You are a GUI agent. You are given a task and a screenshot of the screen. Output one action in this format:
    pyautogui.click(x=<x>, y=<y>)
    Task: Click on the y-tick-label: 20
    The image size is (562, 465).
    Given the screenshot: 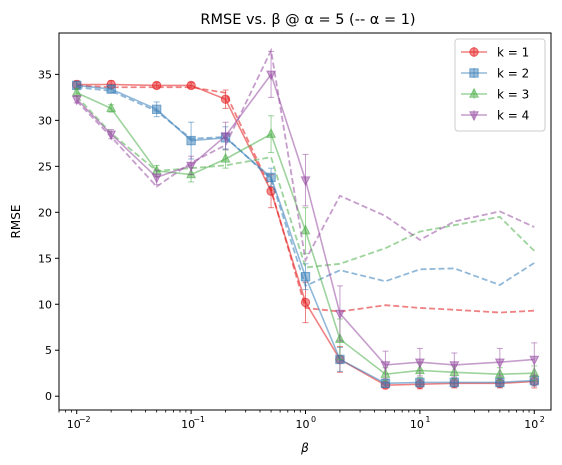 What is the action you would take?
    pyautogui.click(x=45, y=212)
    